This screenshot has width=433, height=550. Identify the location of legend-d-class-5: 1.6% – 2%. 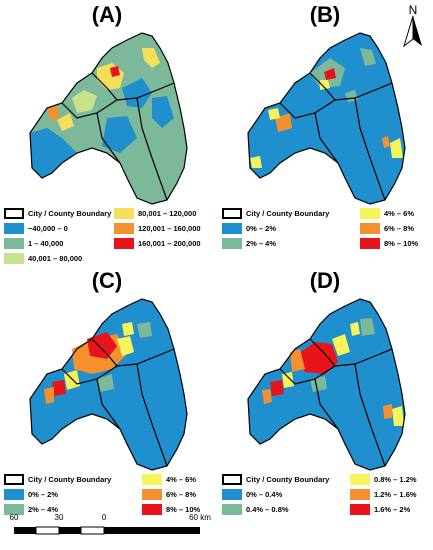
(380, 509).